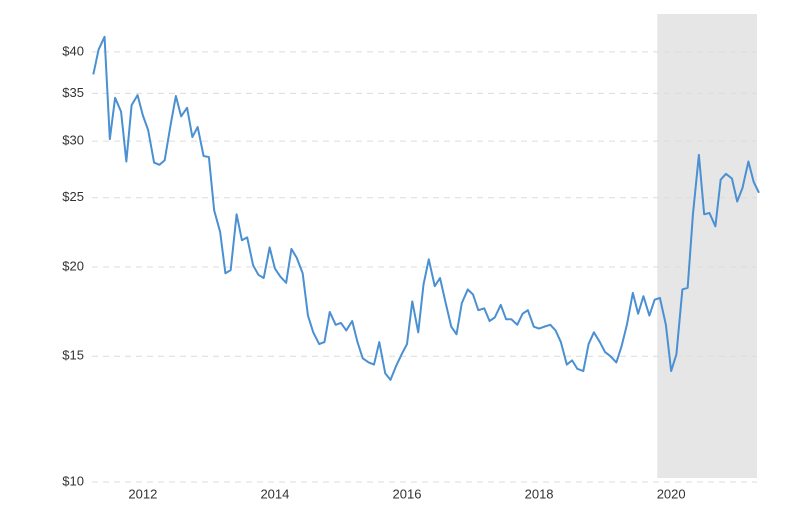 Image resolution: width=800 pixels, height=505 pixels. Describe the element at coordinates (274, 493) in the screenshot. I see `x-tick-label: 2014` at that location.